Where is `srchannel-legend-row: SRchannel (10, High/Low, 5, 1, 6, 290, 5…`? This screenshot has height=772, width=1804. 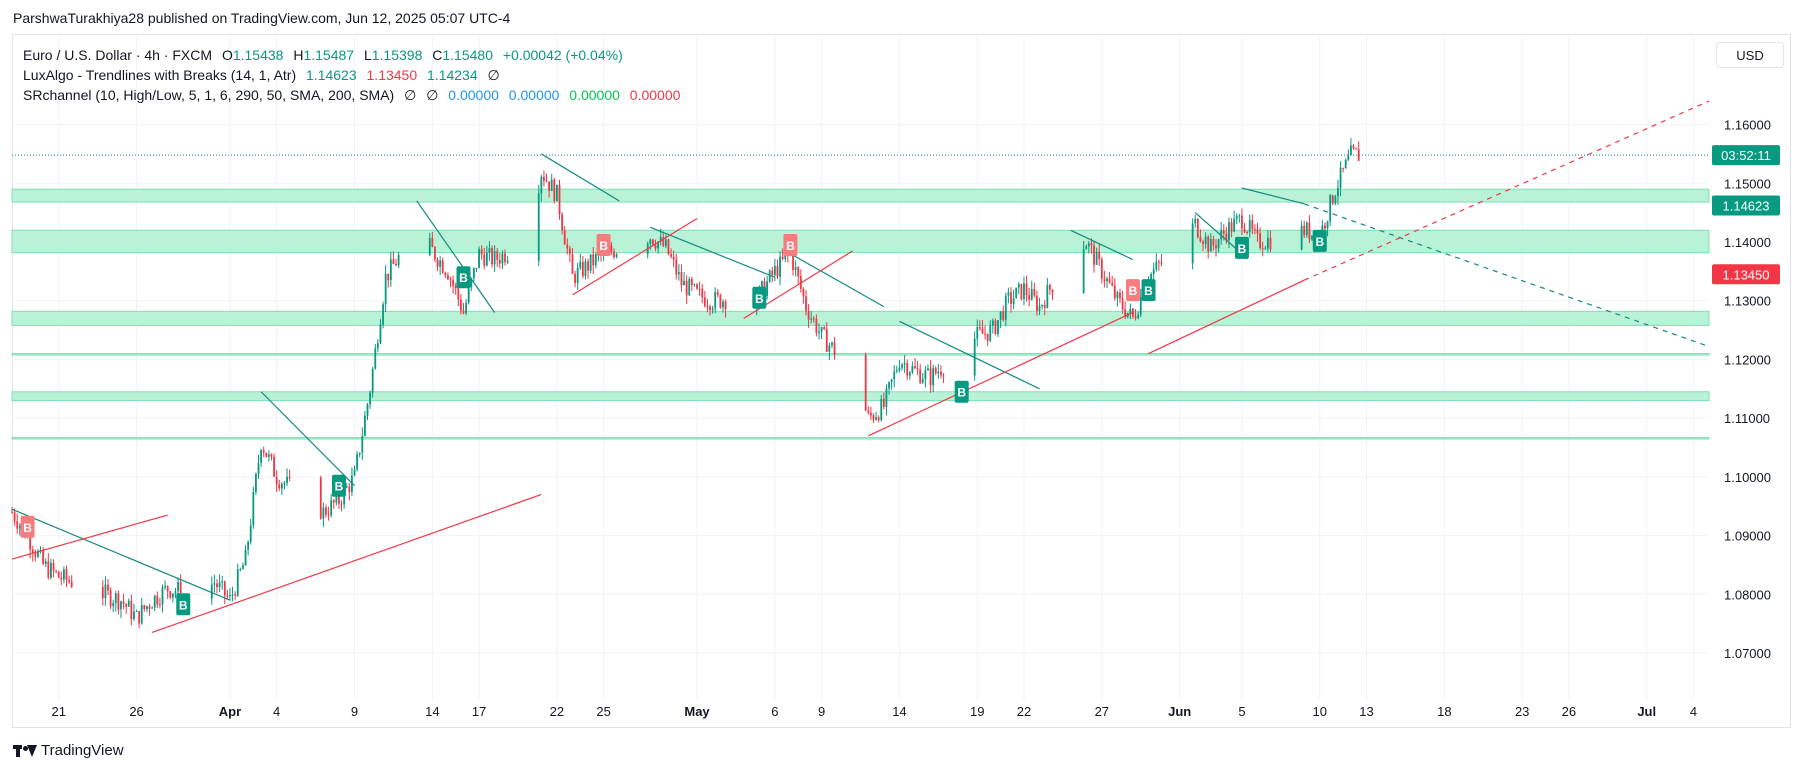 srchannel-legend-row: SRchannel (10, High/Low, 5, 1, 6, 290, 5… is located at coordinates (351, 95).